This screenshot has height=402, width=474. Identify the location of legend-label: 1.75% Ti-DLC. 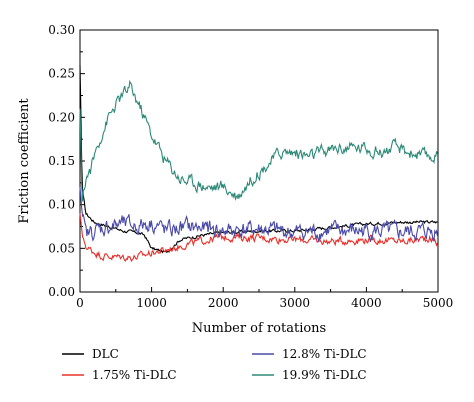
(134, 375).